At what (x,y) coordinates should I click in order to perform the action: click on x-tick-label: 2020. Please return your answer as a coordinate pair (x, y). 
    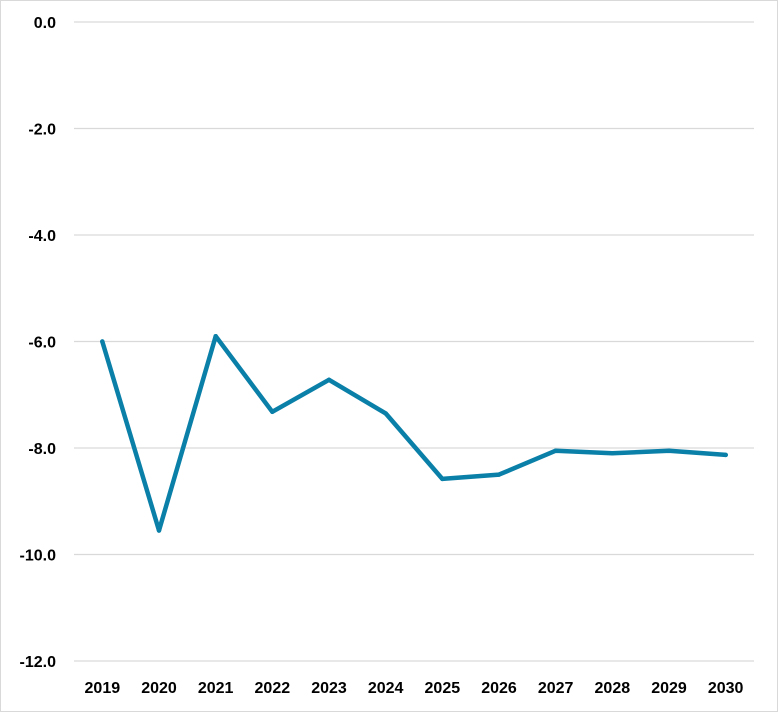
    Looking at the image, I should click on (159, 688).